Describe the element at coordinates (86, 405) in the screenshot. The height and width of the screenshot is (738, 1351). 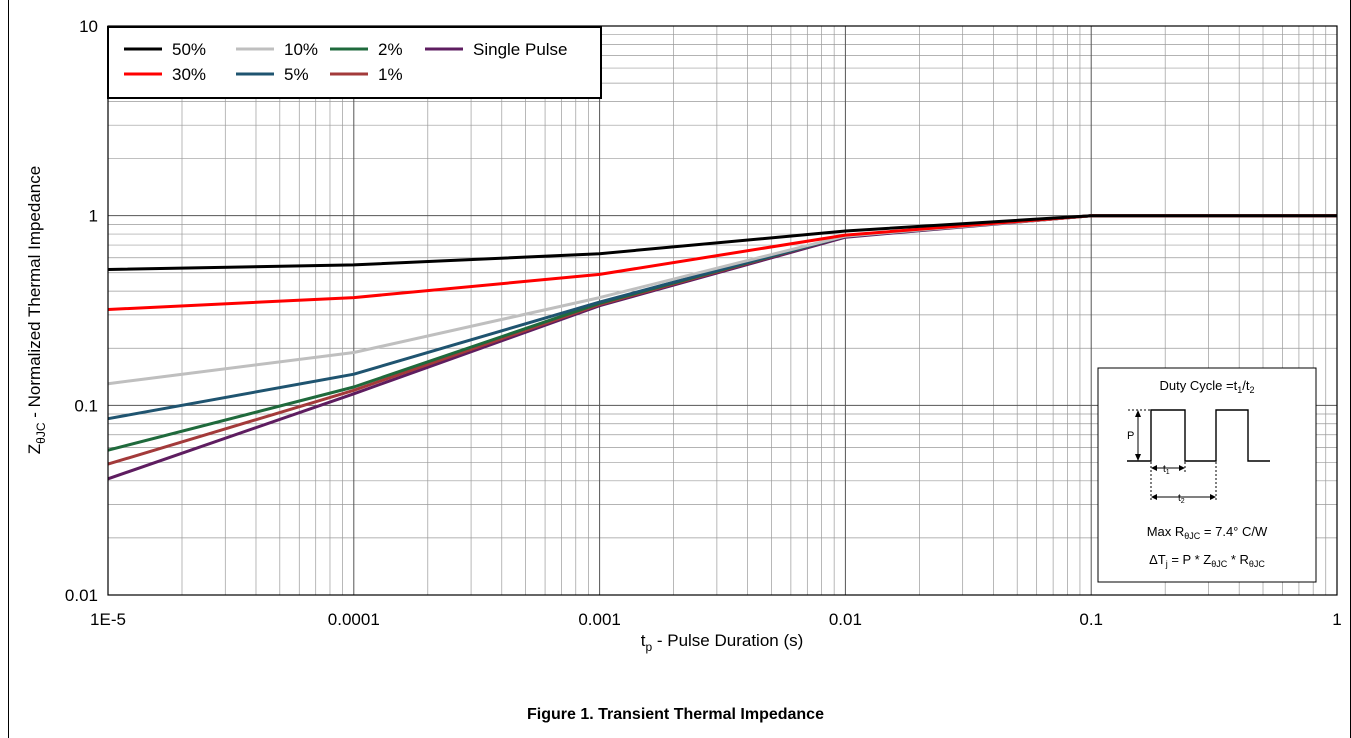
I see `y-tick-label: 0.1` at that location.